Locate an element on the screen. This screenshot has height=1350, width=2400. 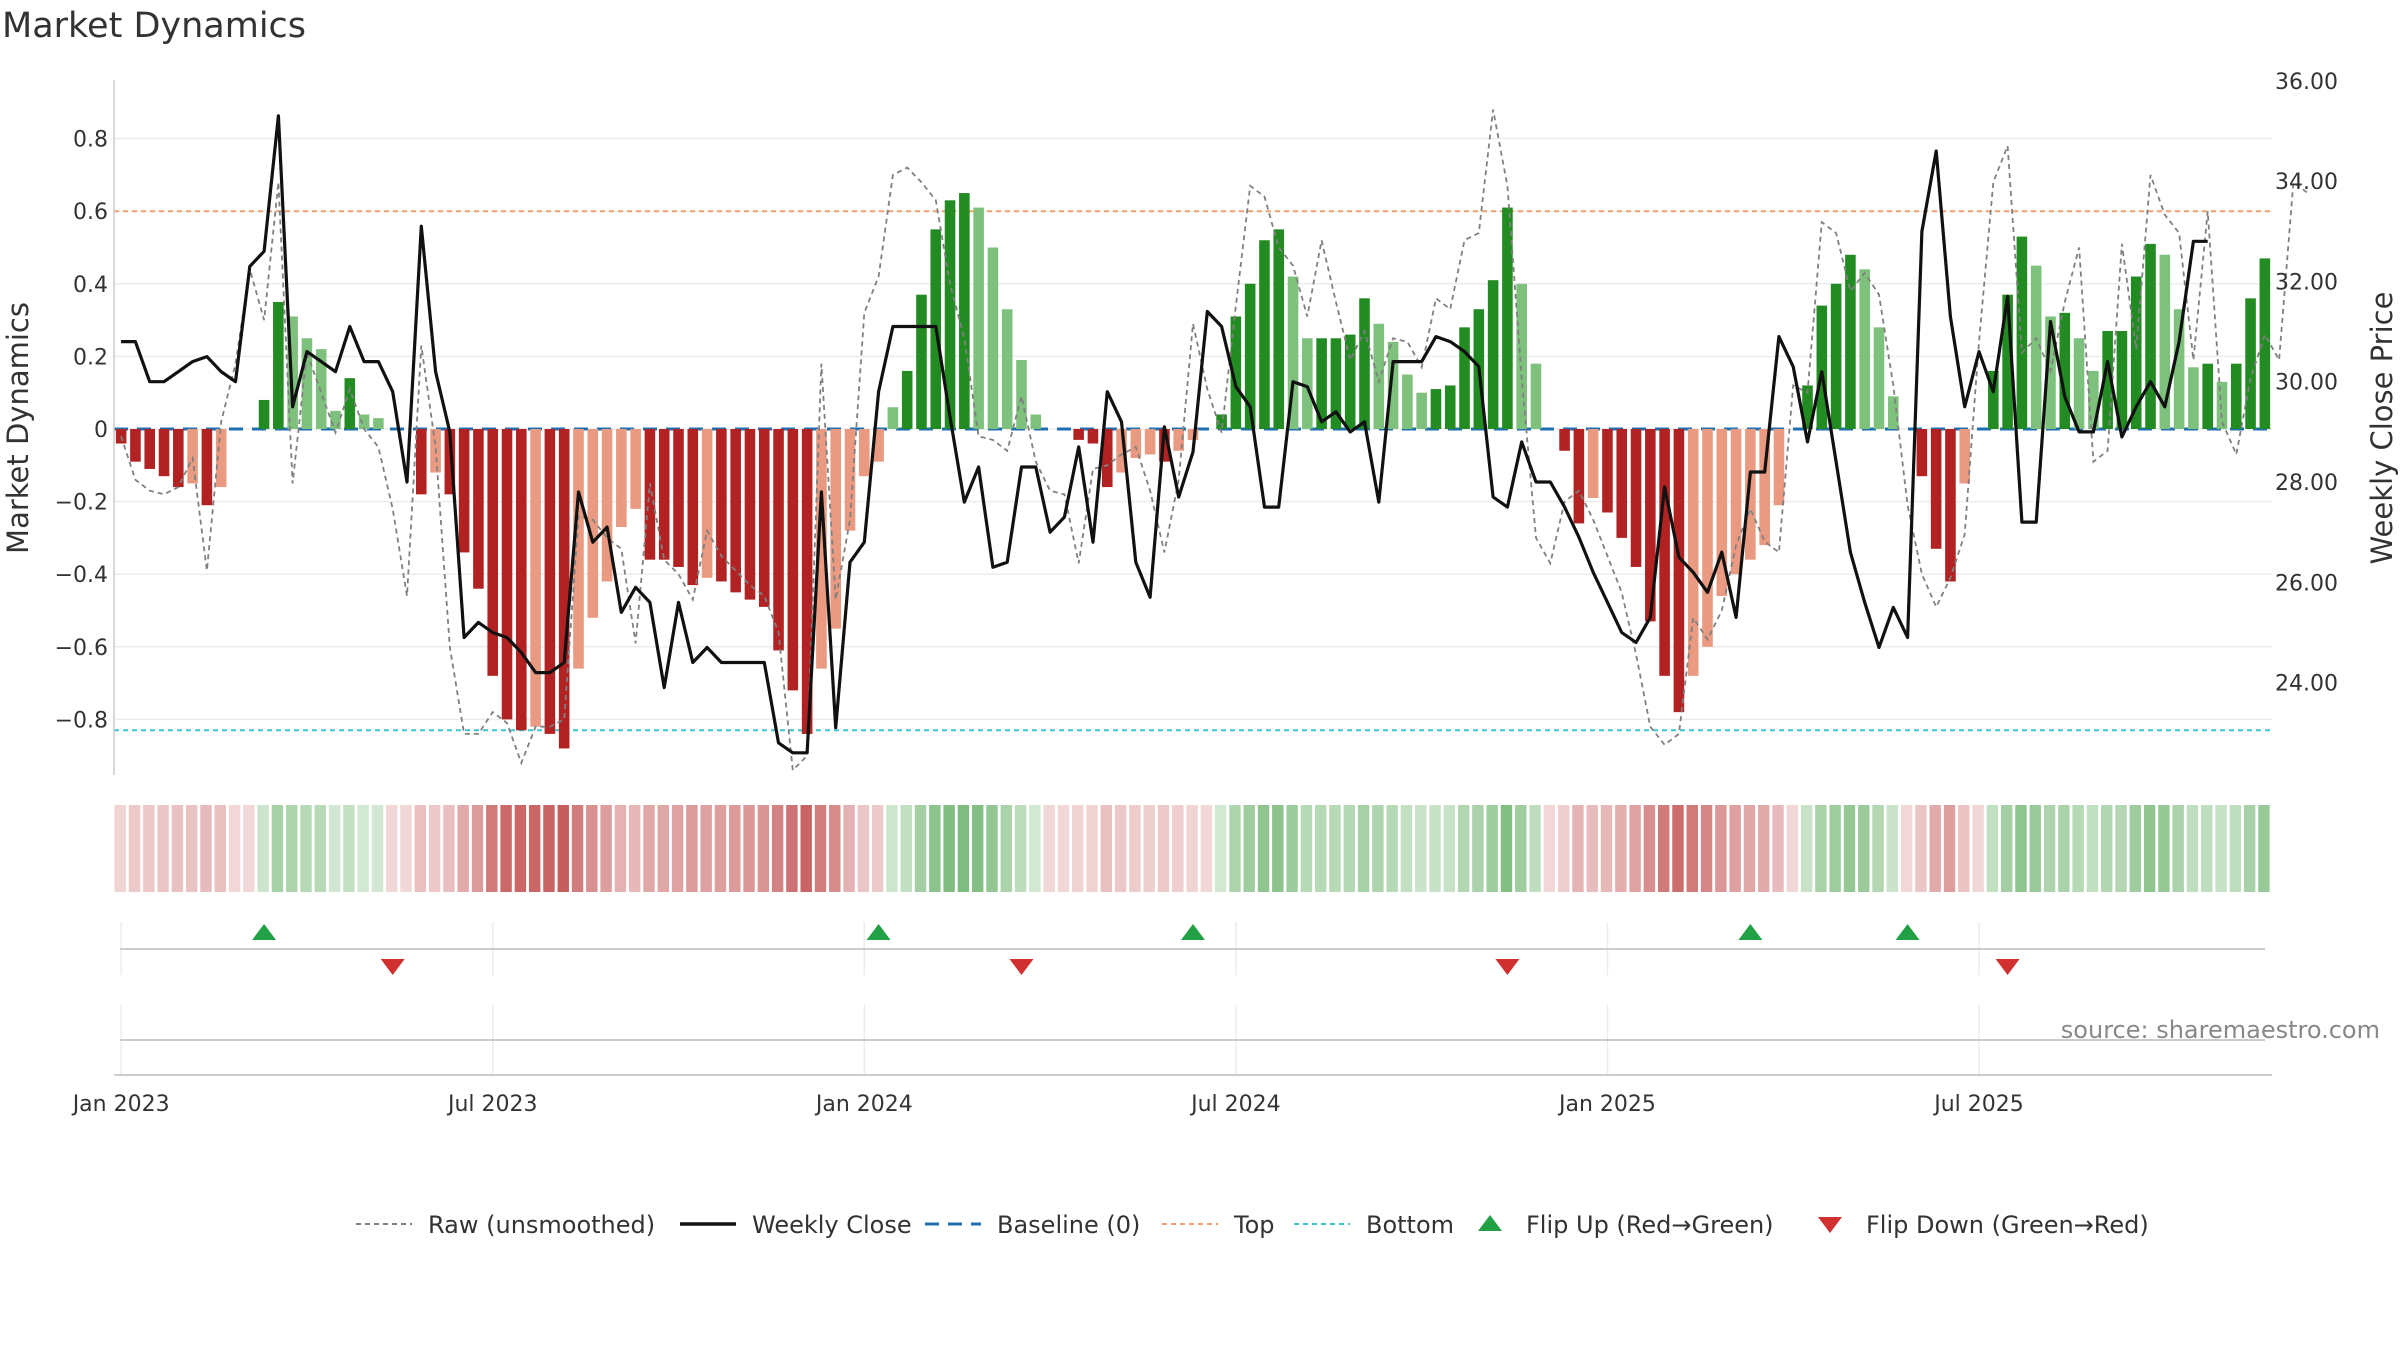
legend-label: Raw (unsmoothed) is located at coordinates (541, 1225).